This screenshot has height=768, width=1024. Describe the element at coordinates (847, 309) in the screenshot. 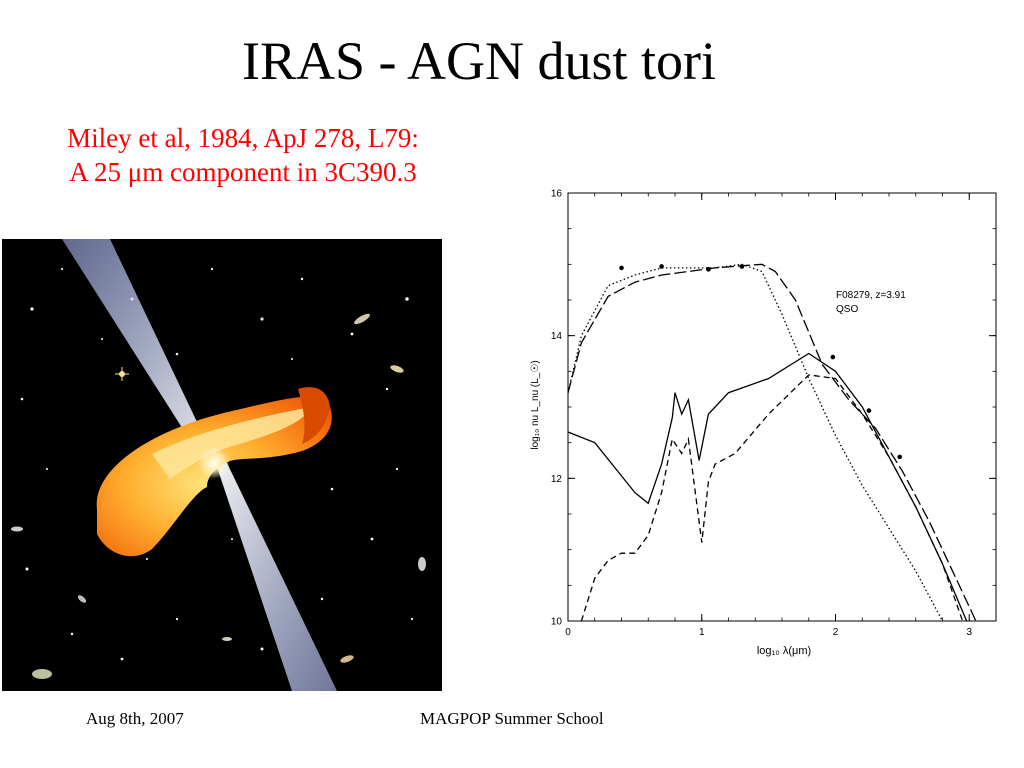

I see `chart-annotation-line-2: QSO` at that location.